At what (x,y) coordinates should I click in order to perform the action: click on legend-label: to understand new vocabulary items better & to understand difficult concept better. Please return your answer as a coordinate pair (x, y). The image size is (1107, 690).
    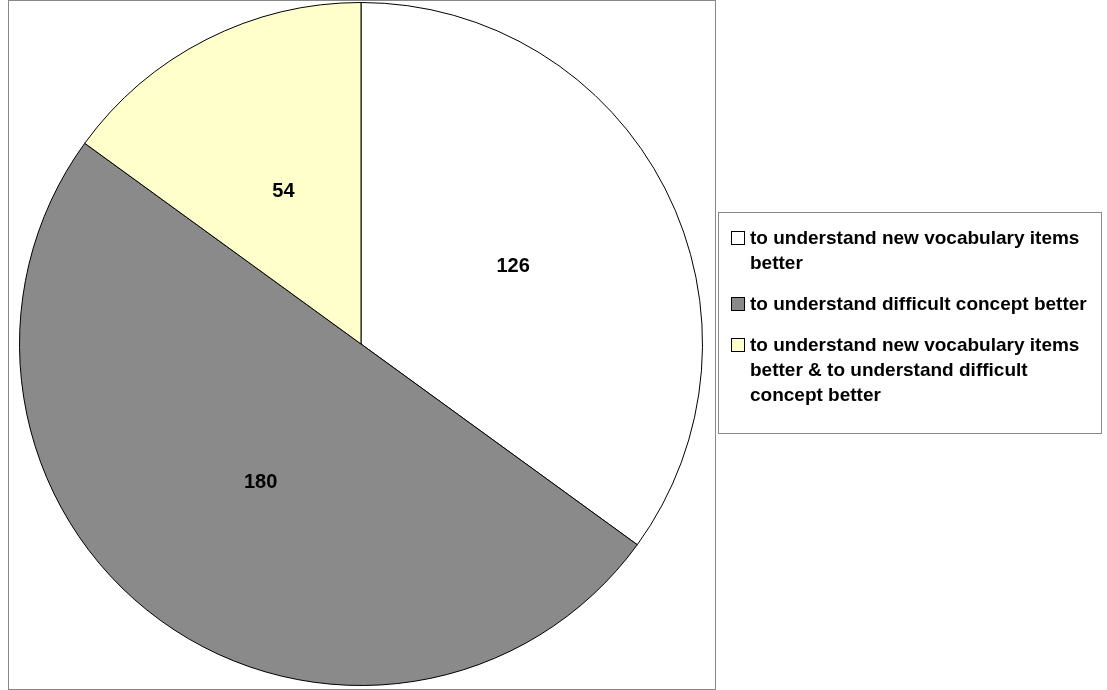
    Looking at the image, I should click on (915, 370).